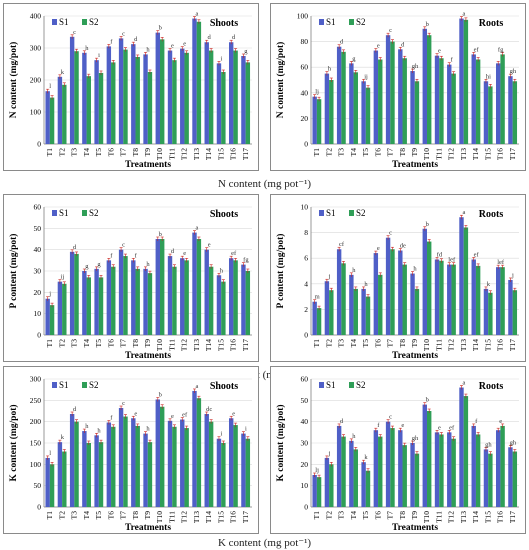  What do you see at coordinates (49, 515) in the screenshot?
I see `x-tick-label: T1` at bounding box center [49, 515].